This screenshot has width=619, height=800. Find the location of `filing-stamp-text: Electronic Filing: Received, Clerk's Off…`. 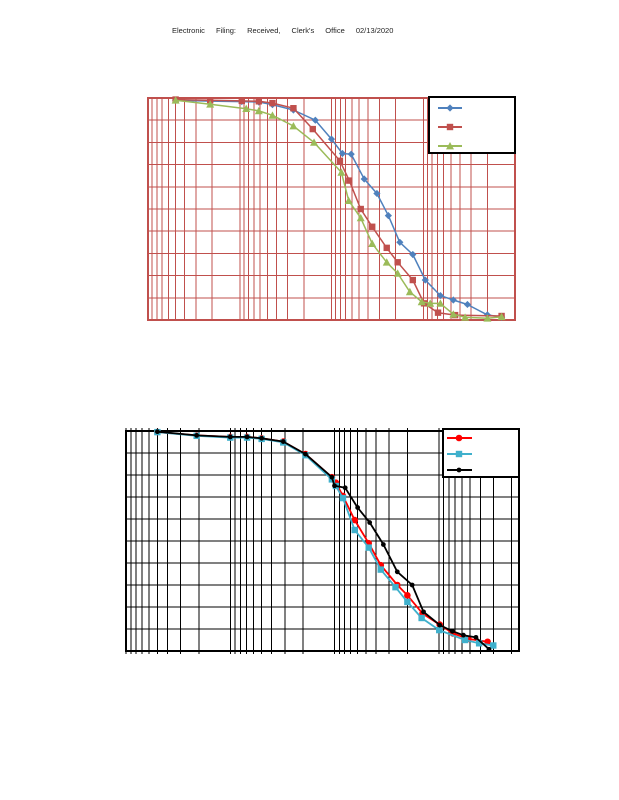

filing-stamp-text: Electronic Filing: Received, Clerk's Off… is located at coordinates (283, 30).